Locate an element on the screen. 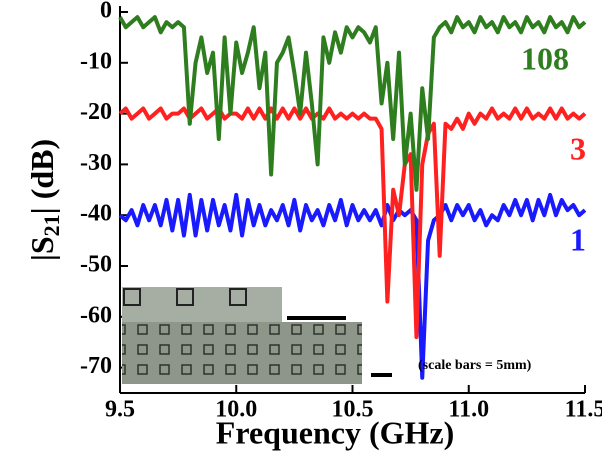  y-tick-label: -70 is located at coordinates (96, 366).